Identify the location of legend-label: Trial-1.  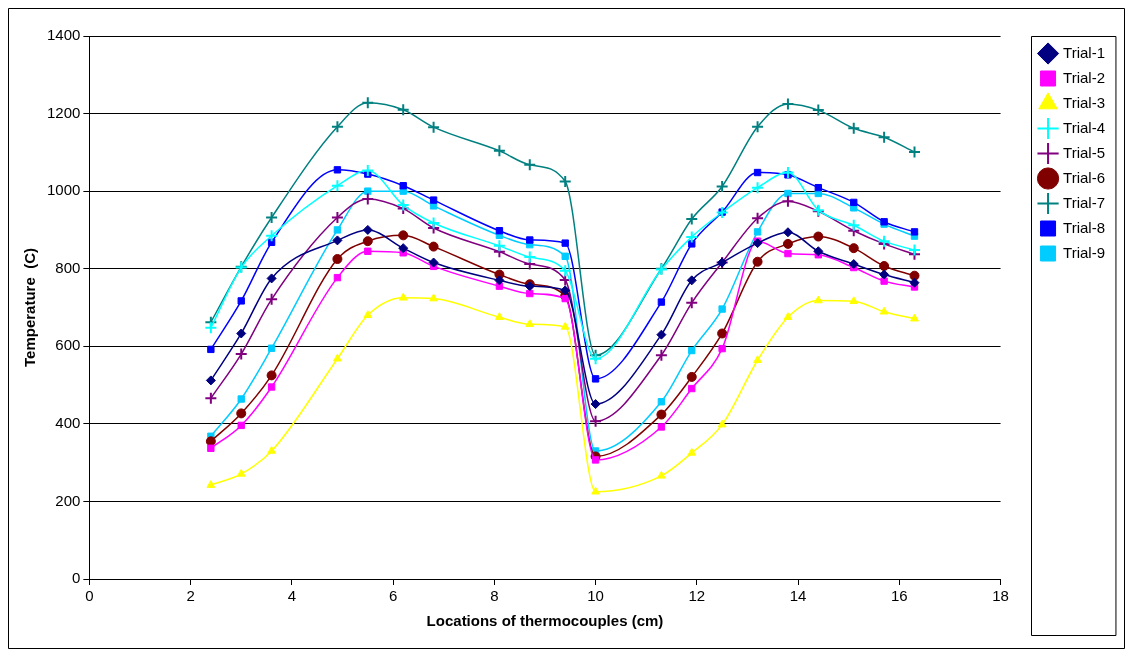
(1084, 52).